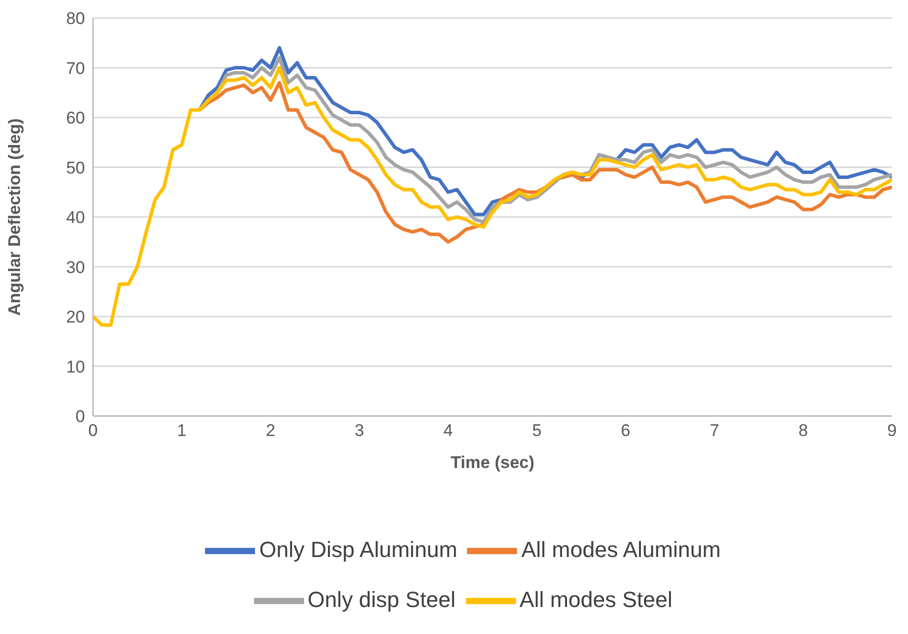 The image size is (908, 634). I want to click on y-tick-label: 80, so click(75, 18).